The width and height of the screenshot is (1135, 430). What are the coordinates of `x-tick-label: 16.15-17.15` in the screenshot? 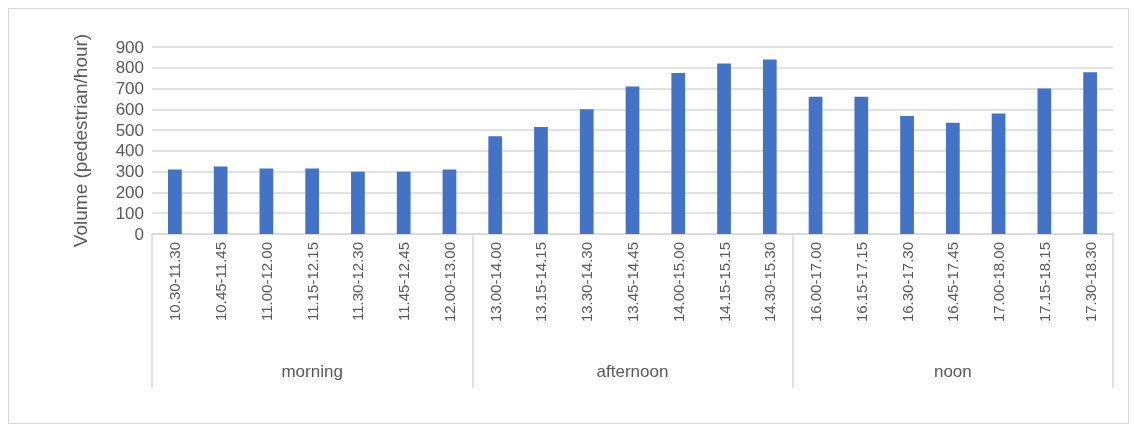 It's located at (861, 282).